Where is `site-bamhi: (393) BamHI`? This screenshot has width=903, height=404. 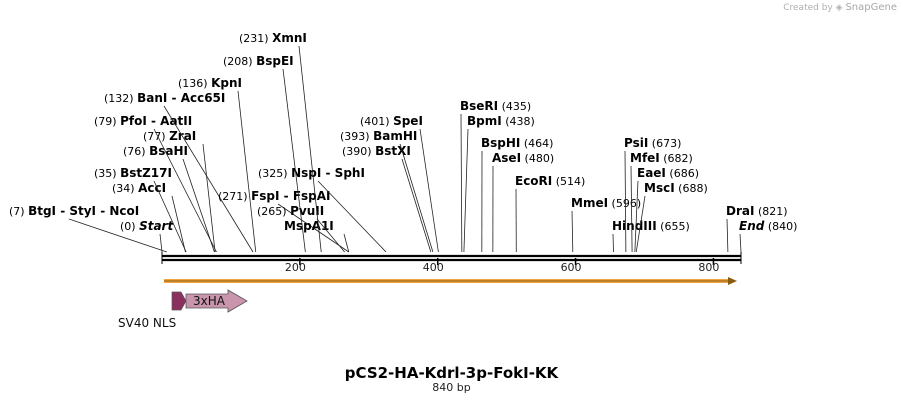
site-bamhi: (393) BamHI is located at coordinates (387, 191).